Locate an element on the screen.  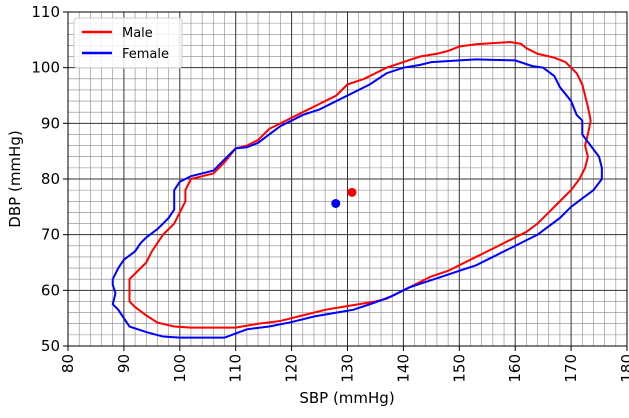
y-tick-label: 60 is located at coordinates (50, 290).